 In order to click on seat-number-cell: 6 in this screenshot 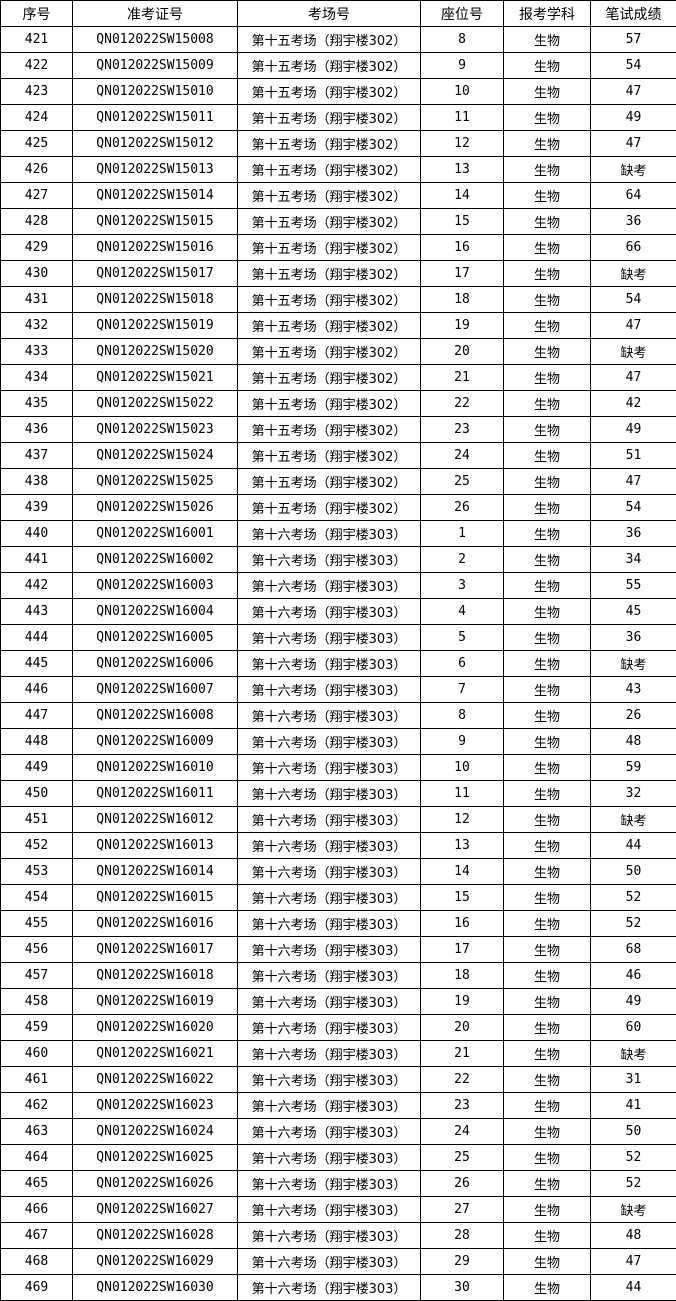, I will do `click(462, 663)`.